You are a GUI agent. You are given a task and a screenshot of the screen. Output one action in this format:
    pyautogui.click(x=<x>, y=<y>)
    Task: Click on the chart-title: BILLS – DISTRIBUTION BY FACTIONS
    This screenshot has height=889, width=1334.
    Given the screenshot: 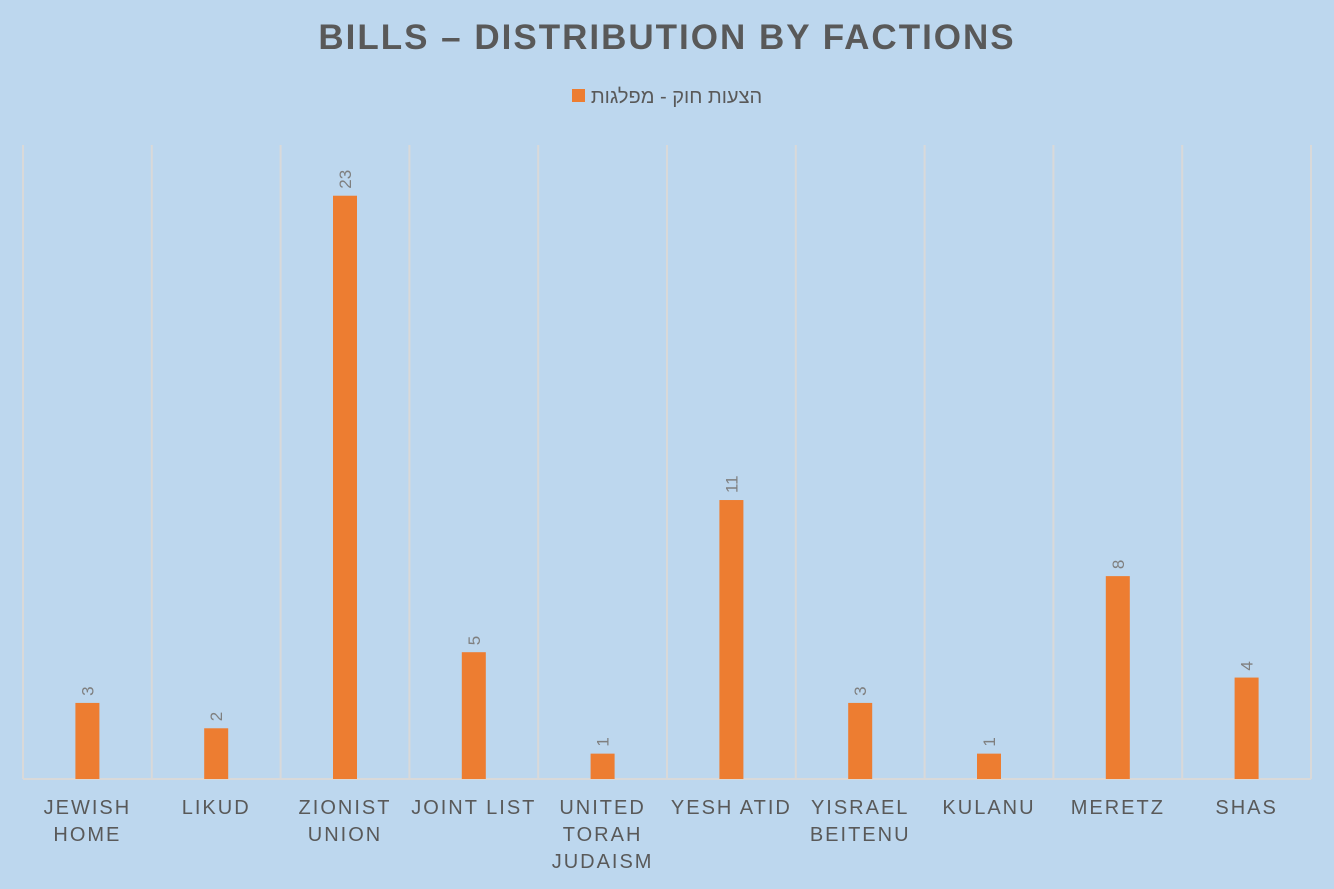 What is the action you would take?
    pyautogui.click(x=667, y=37)
    